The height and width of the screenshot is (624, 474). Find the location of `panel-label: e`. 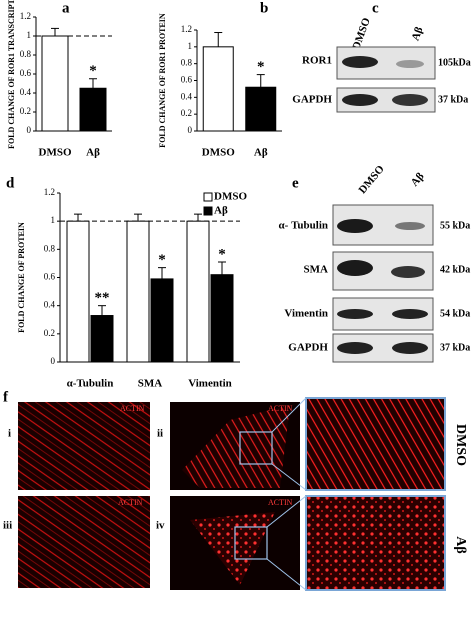

panel-label: e is located at coordinates (295, 183).